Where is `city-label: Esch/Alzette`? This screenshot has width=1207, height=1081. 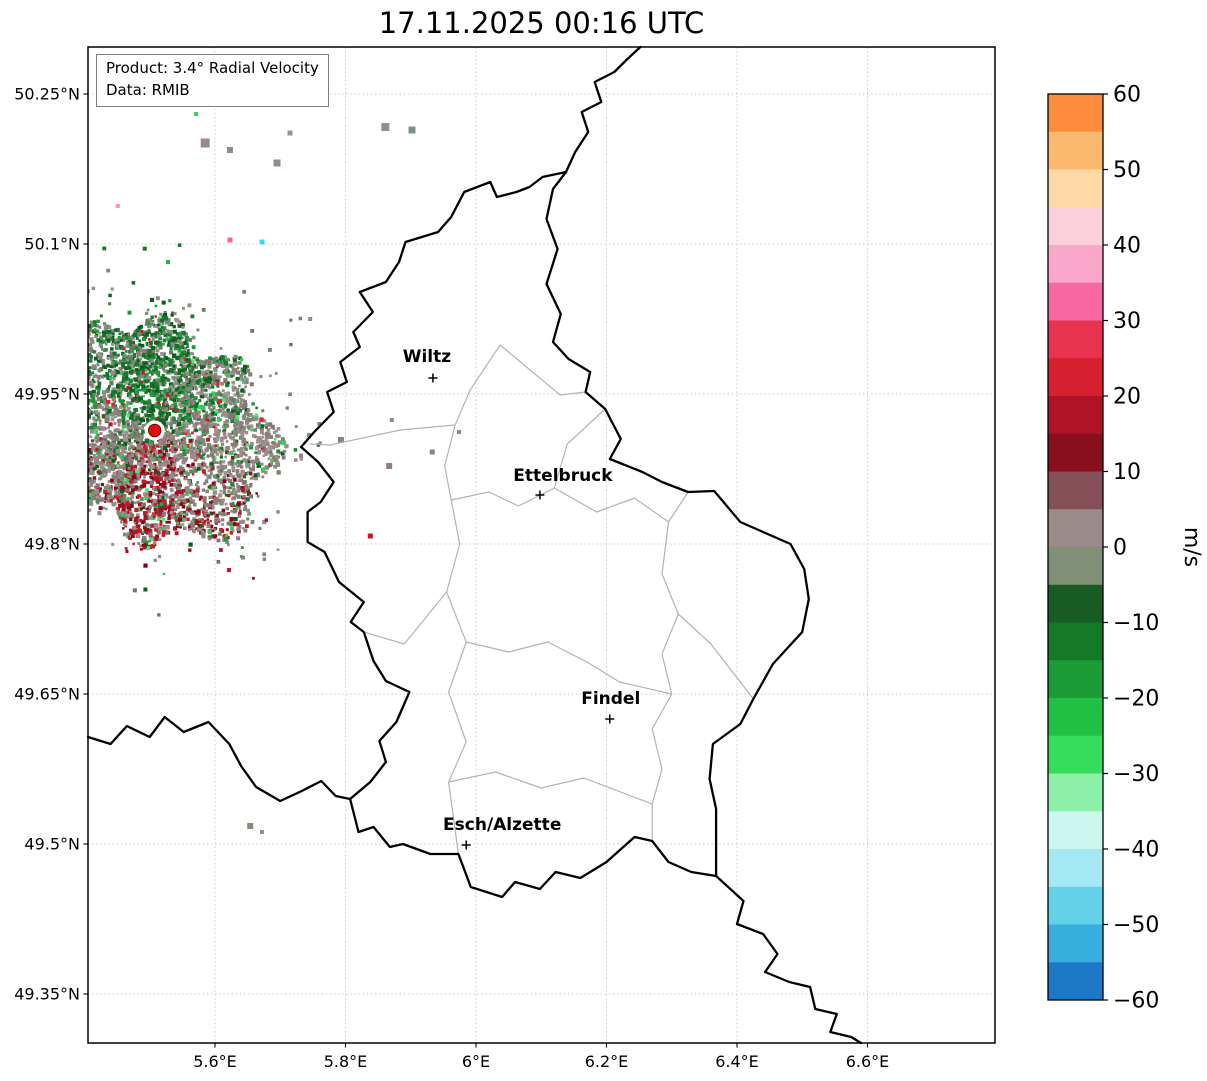 city-label: Esch/Alzette is located at coordinates (502, 825).